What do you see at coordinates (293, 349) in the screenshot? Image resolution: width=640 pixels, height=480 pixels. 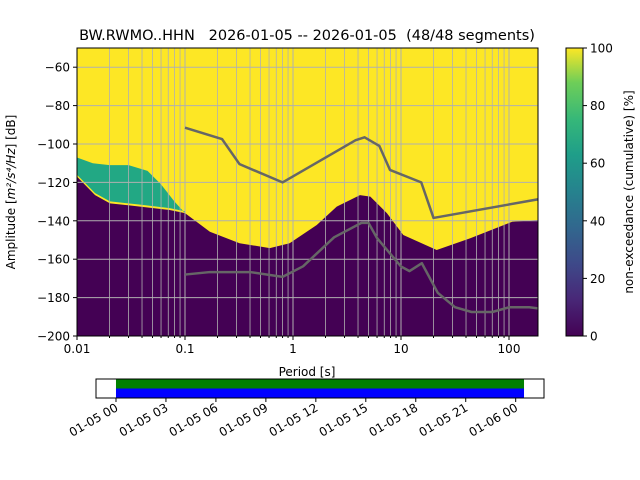 I see `x-tick-label: 1` at bounding box center [293, 349].